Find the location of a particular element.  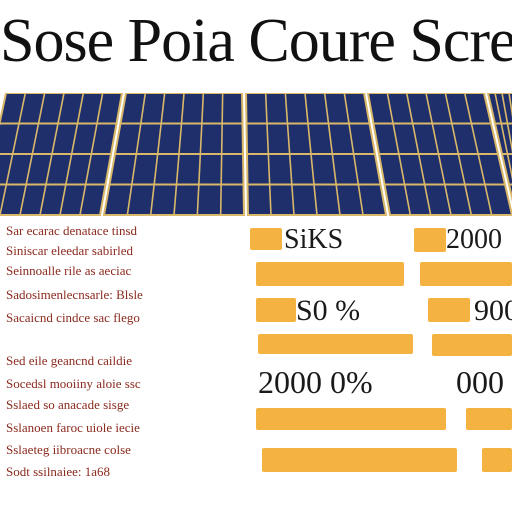

text-line: Siniscar eleedar sabirled is located at coordinates (70, 251).